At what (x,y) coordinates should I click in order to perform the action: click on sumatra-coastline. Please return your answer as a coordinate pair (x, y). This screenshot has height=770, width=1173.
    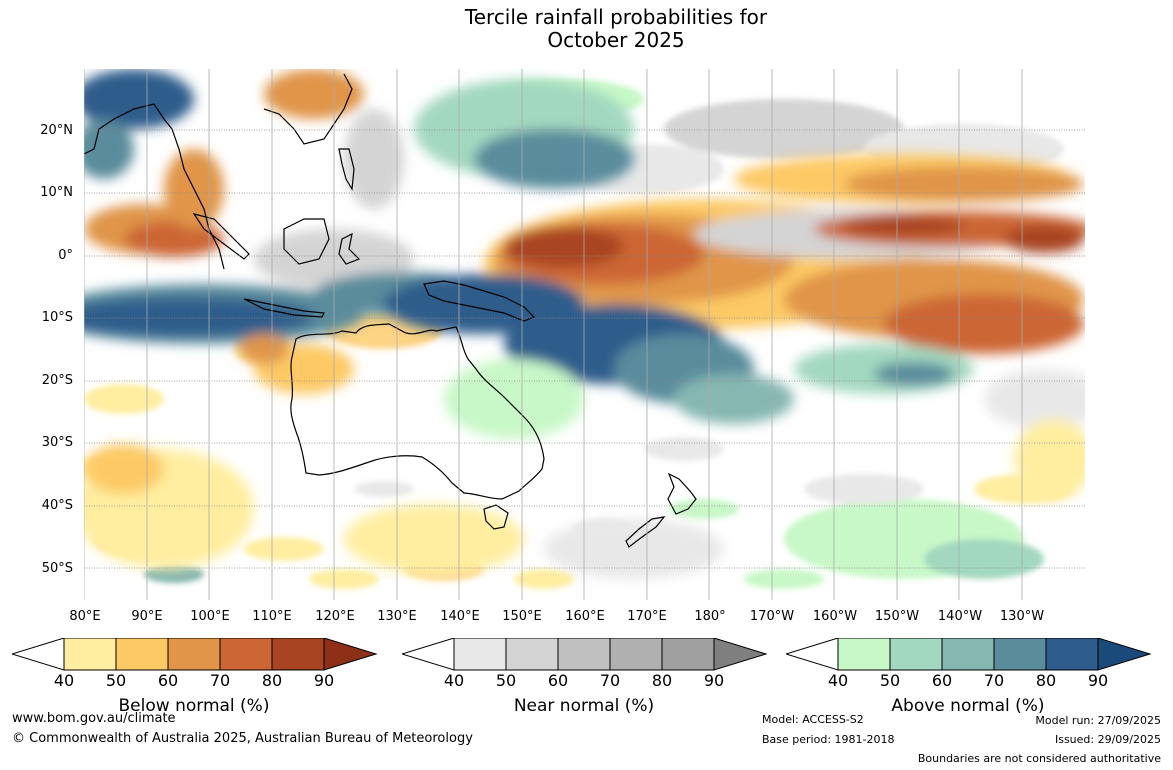
    Looking at the image, I should click on (221, 236).